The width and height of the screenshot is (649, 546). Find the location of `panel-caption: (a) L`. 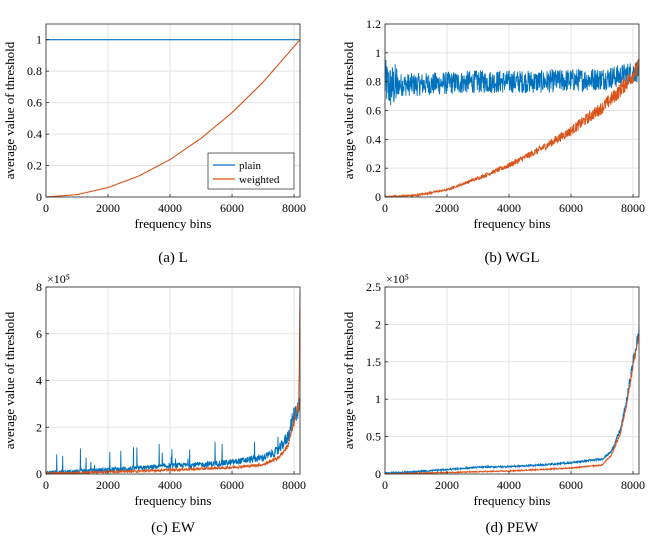

panel-caption: (a) L is located at coordinates (173, 258).